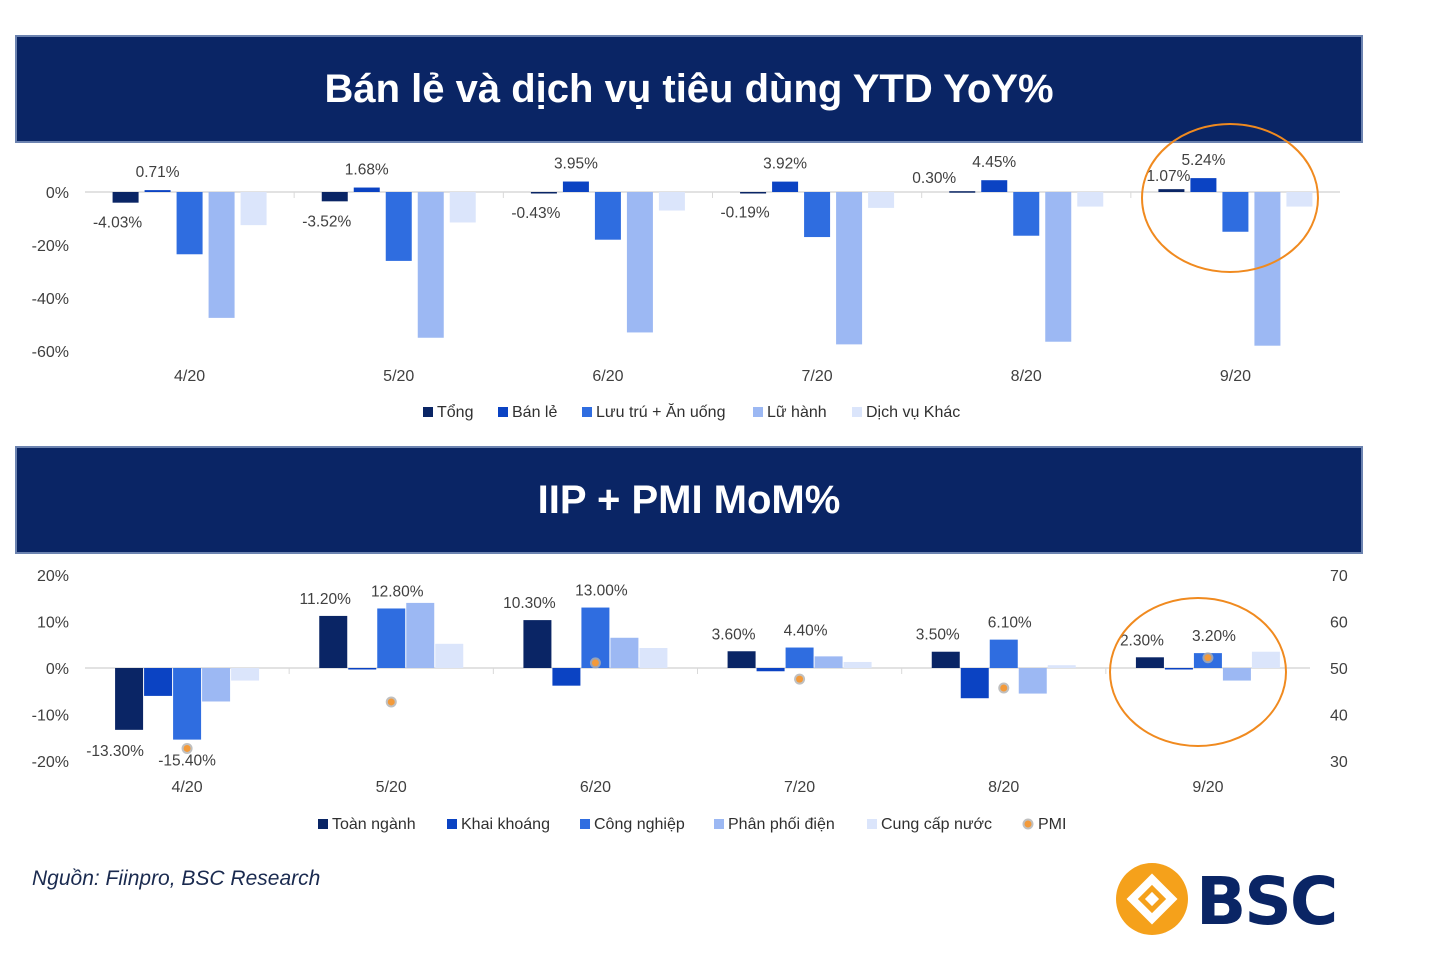  I want to click on chart2-legend-label: Toàn ngành, so click(374, 824).